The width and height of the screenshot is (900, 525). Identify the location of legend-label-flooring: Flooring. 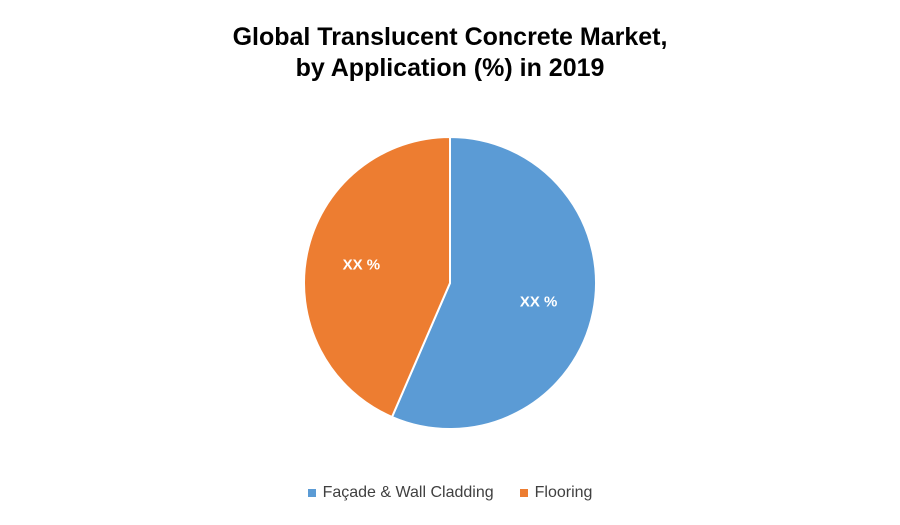
(563, 492).